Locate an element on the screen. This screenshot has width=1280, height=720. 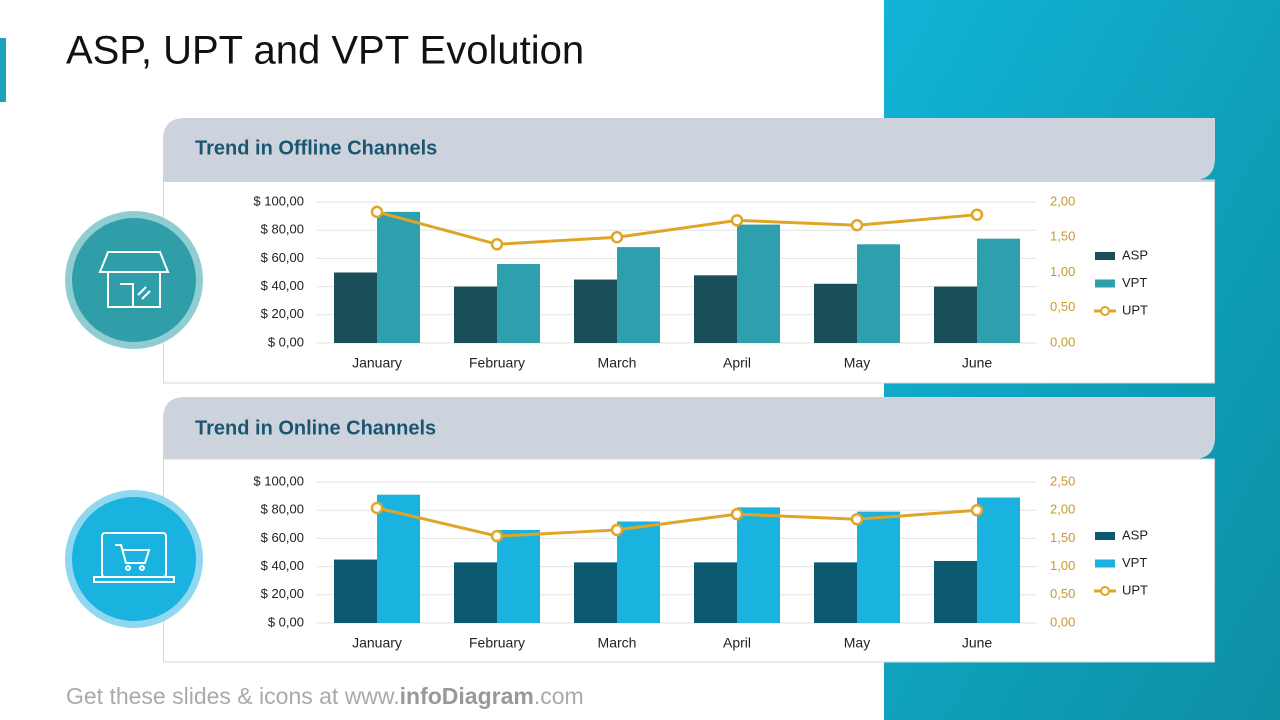
accent-bar is located at coordinates (3, 70).